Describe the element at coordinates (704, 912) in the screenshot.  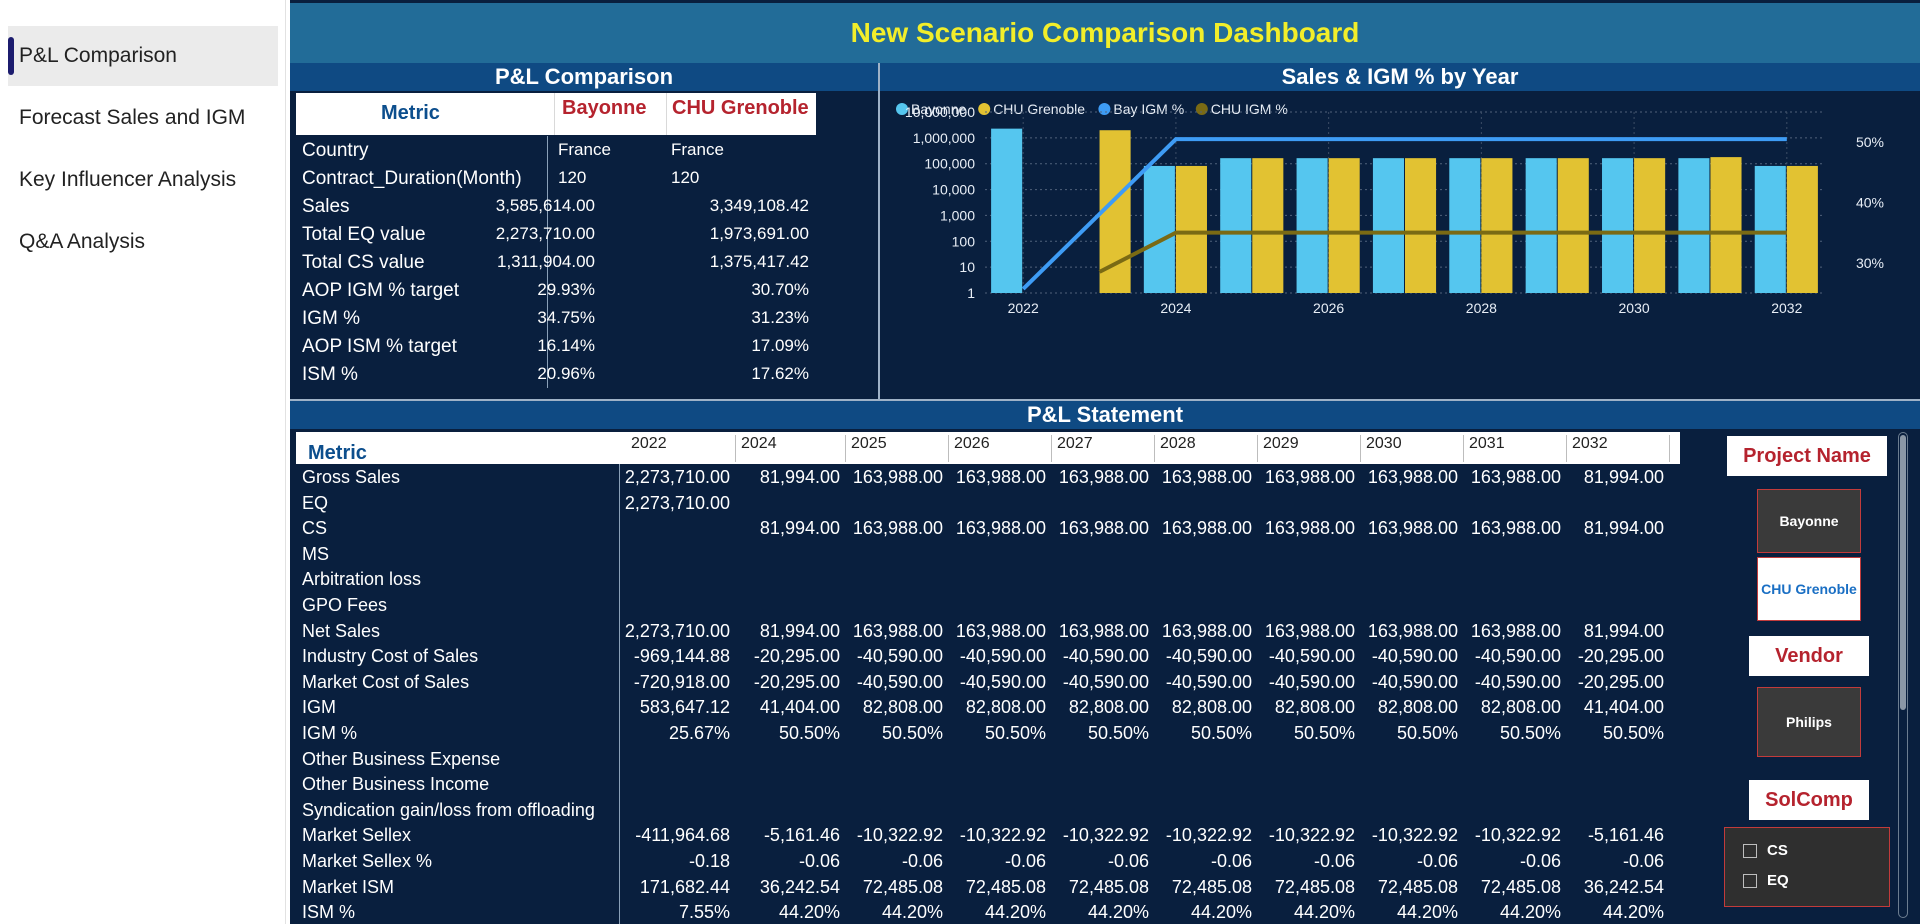
I see `statement-cell: 7.55%` at that location.